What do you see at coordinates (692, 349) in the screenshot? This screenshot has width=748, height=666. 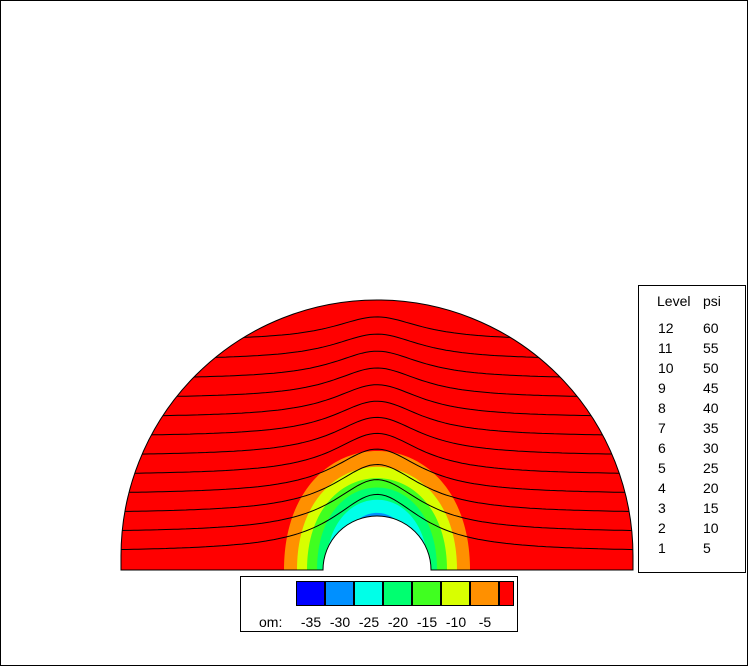 I see `psi-legend-row: 11 55` at bounding box center [692, 349].